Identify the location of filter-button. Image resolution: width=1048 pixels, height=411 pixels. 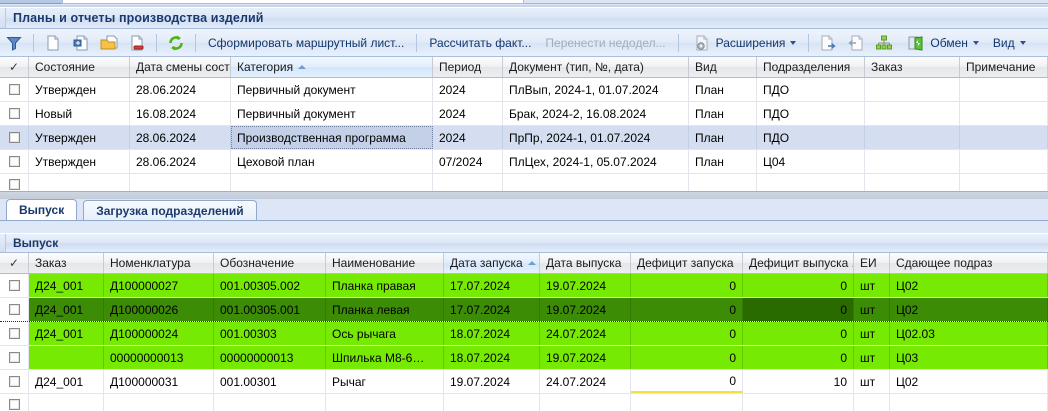
(14, 43).